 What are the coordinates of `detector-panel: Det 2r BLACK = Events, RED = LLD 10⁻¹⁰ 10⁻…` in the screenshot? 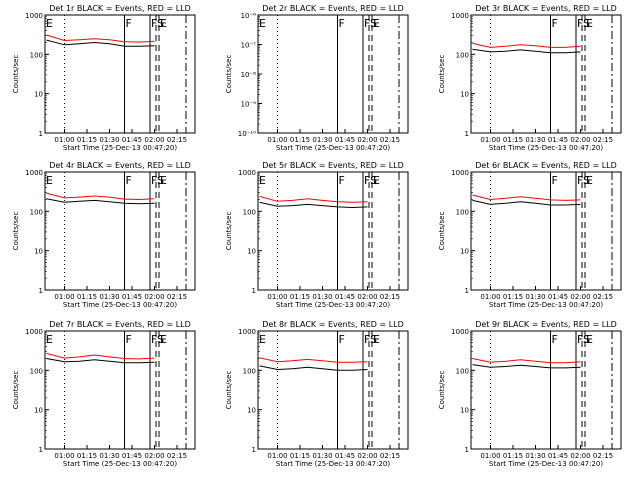 It's located at (317, 78).